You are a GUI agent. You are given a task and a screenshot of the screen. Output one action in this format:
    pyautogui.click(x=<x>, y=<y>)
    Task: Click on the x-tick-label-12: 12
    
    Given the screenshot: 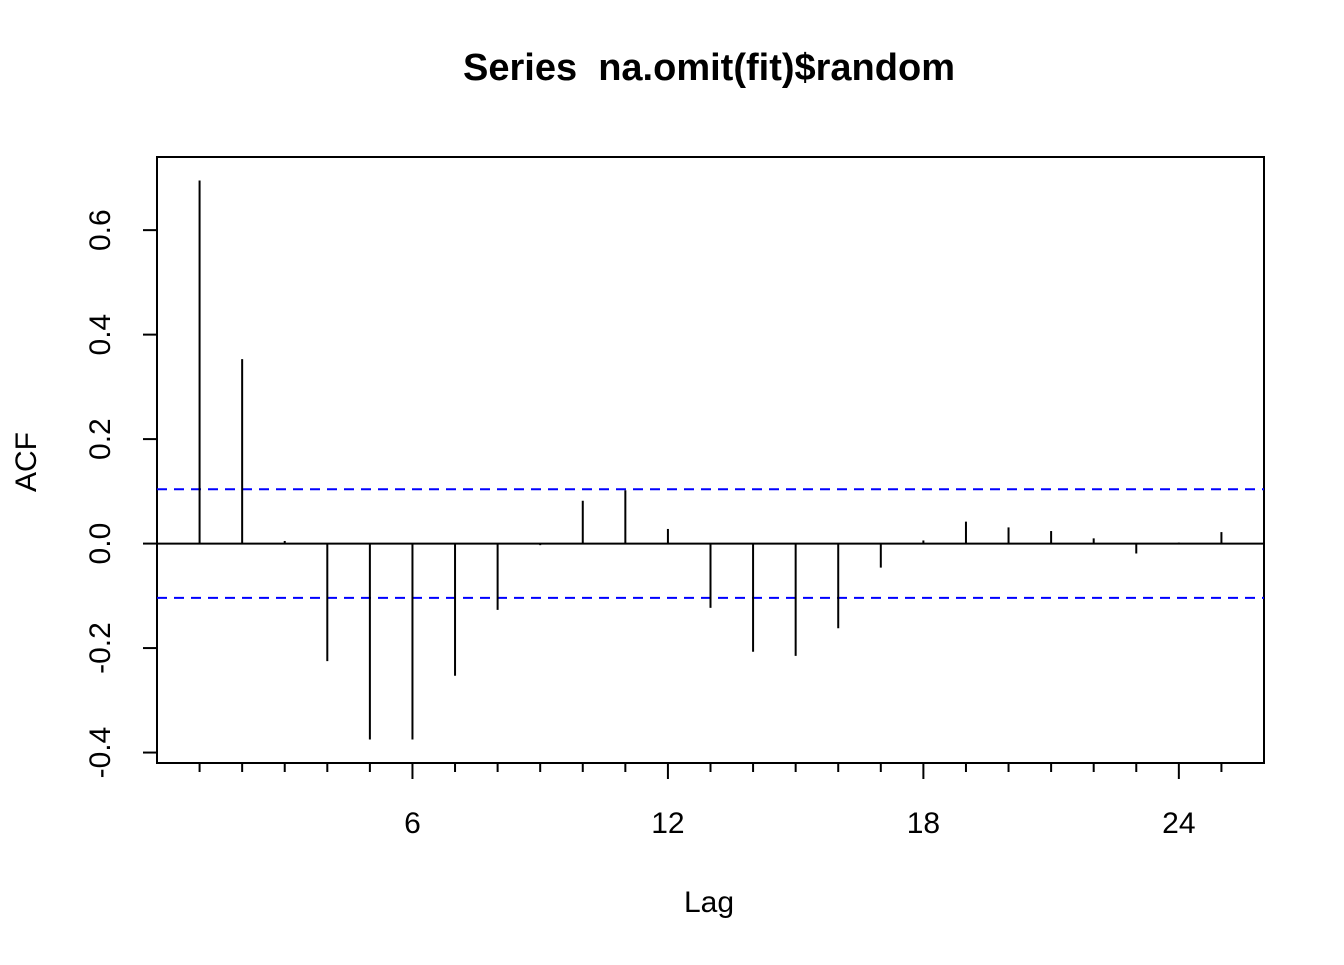 What is the action you would take?
    pyautogui.click(x=667, y=823)
    